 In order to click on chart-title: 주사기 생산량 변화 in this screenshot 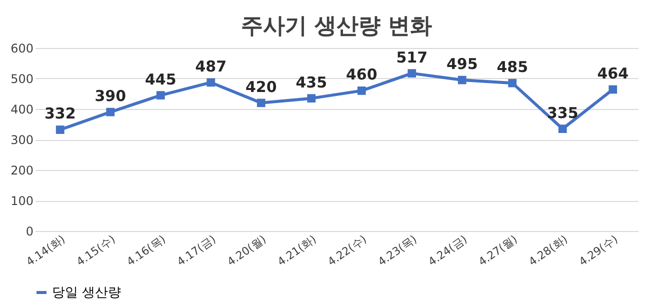, I will do `click(336, 26)`.